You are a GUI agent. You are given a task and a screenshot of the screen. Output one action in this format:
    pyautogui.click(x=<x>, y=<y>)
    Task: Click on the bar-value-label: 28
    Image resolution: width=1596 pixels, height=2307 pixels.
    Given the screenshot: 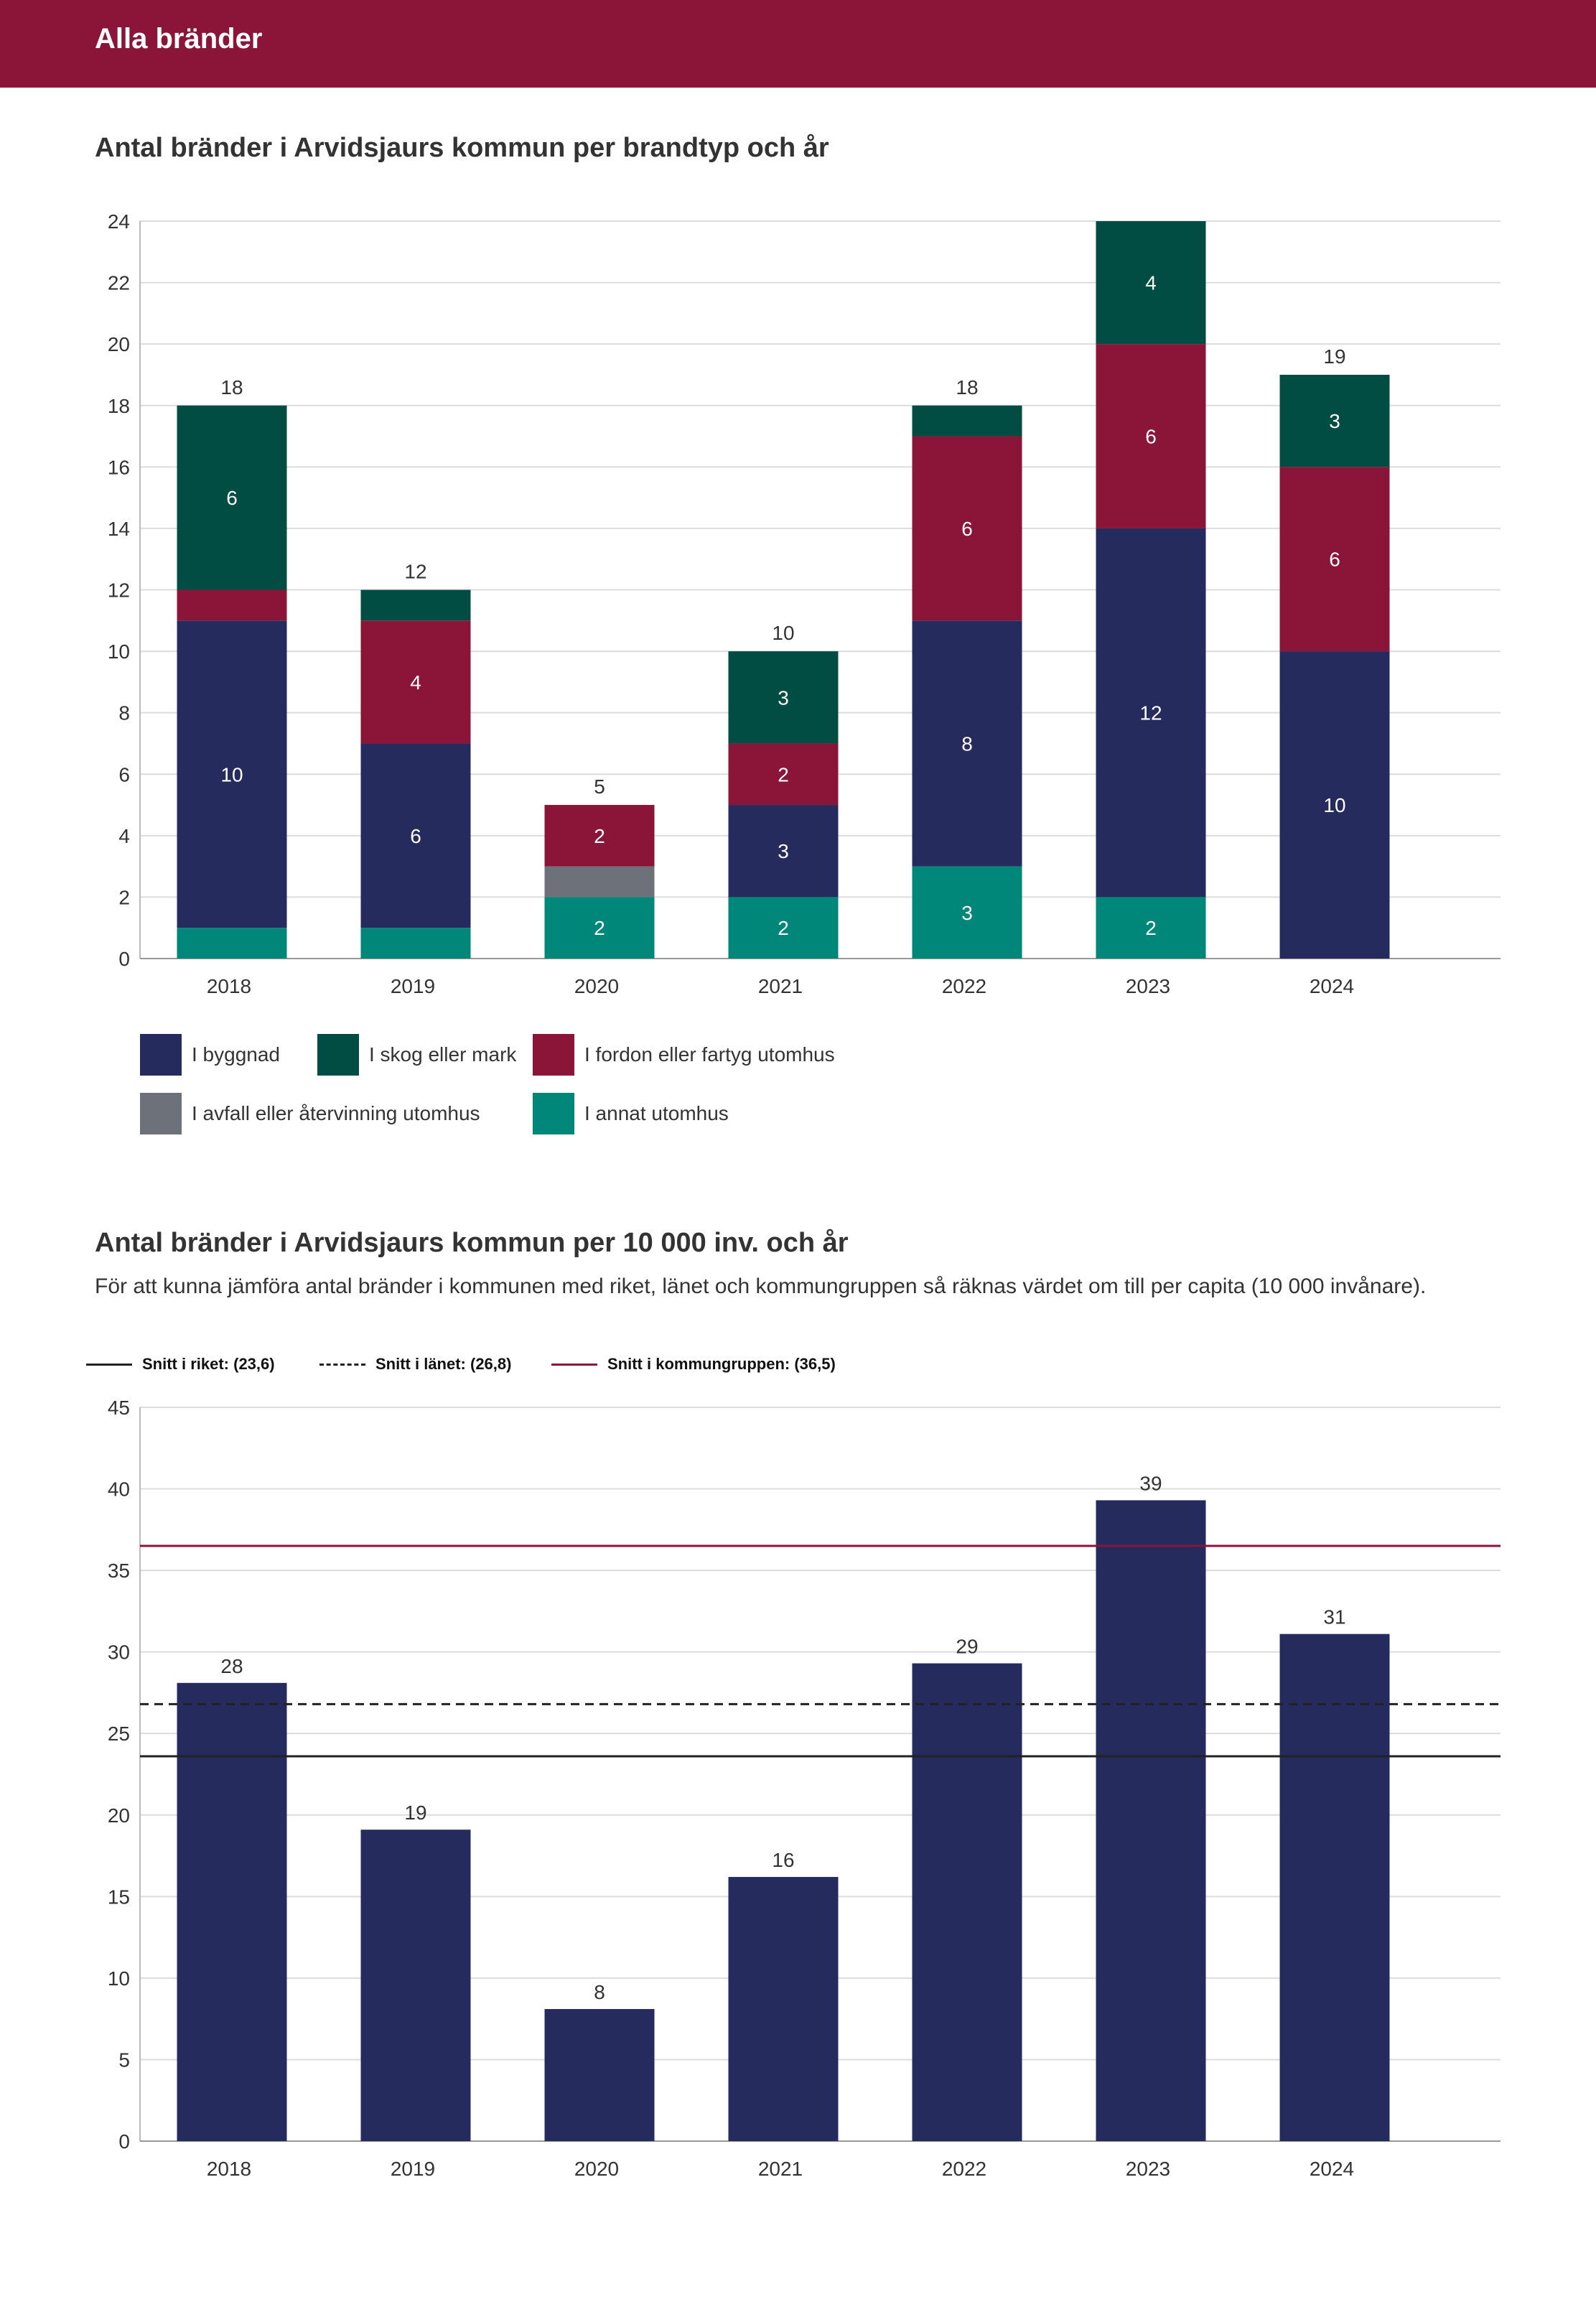 What is the action you would take?
    pyautogui.click(x=231, y=1666)
    